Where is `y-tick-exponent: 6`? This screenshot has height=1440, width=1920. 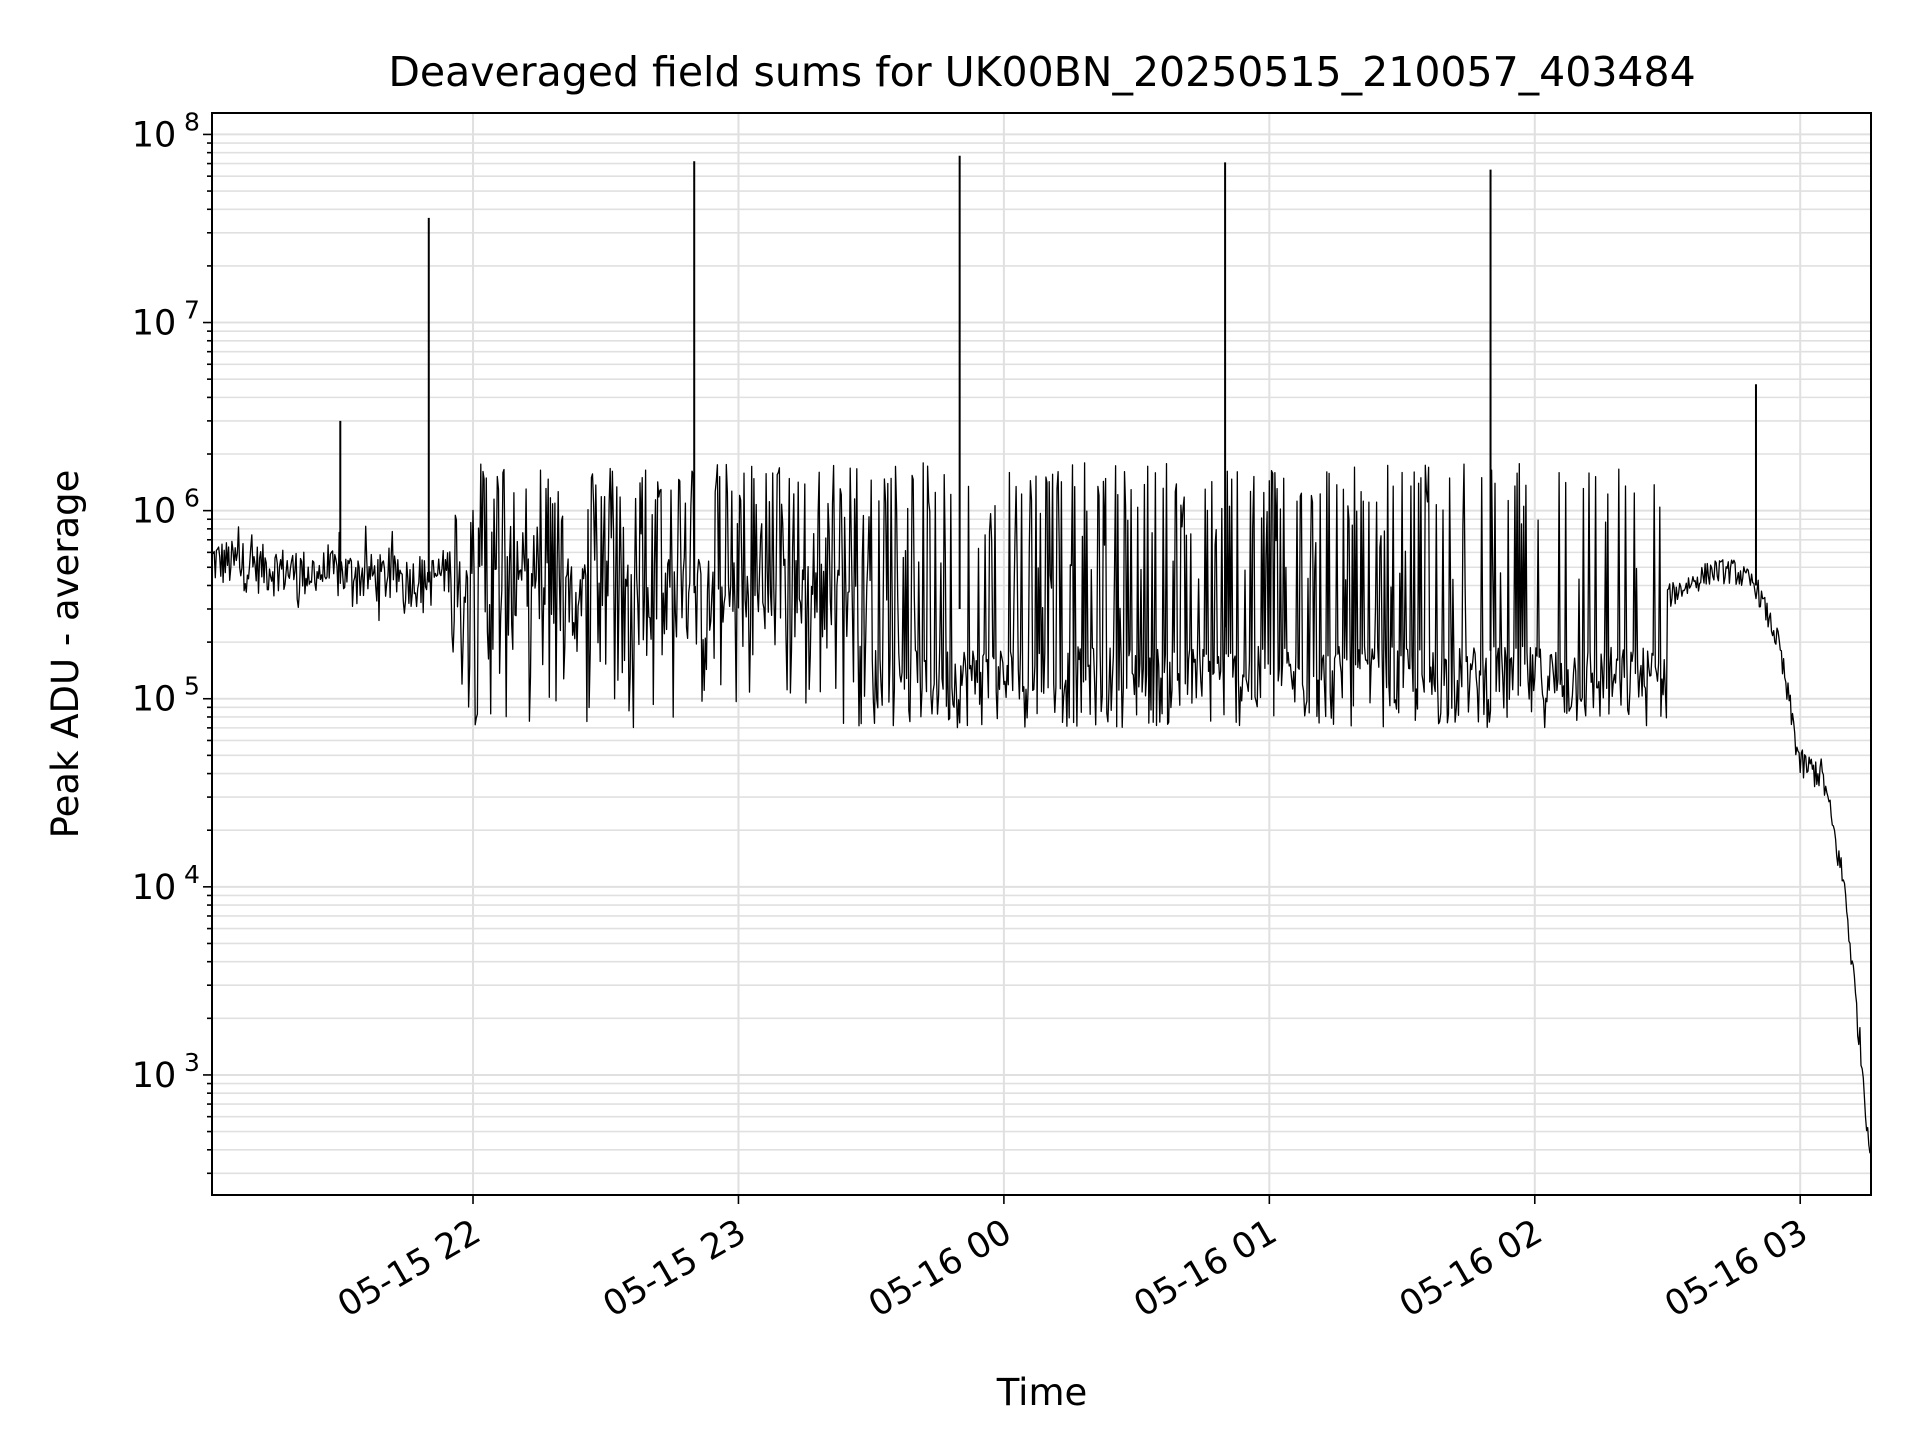 y-tick-exponent: 6 is located at coordinates (192, 498).